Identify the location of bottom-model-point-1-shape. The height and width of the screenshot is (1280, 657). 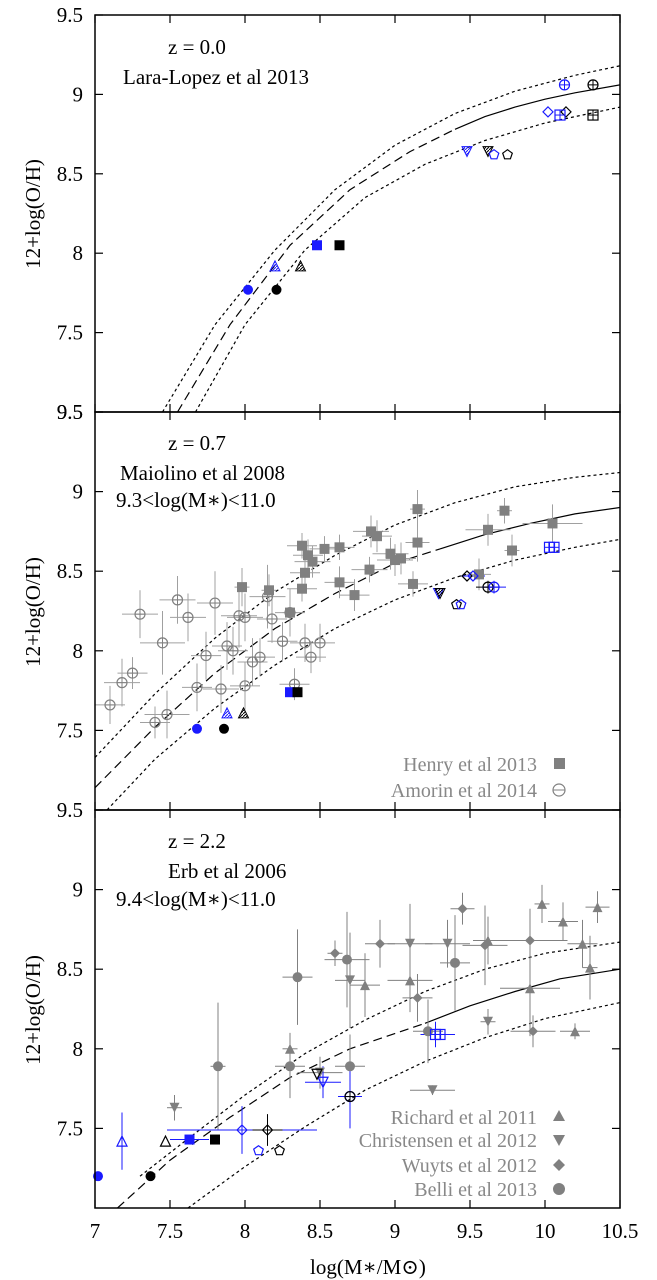
(150, 1176).